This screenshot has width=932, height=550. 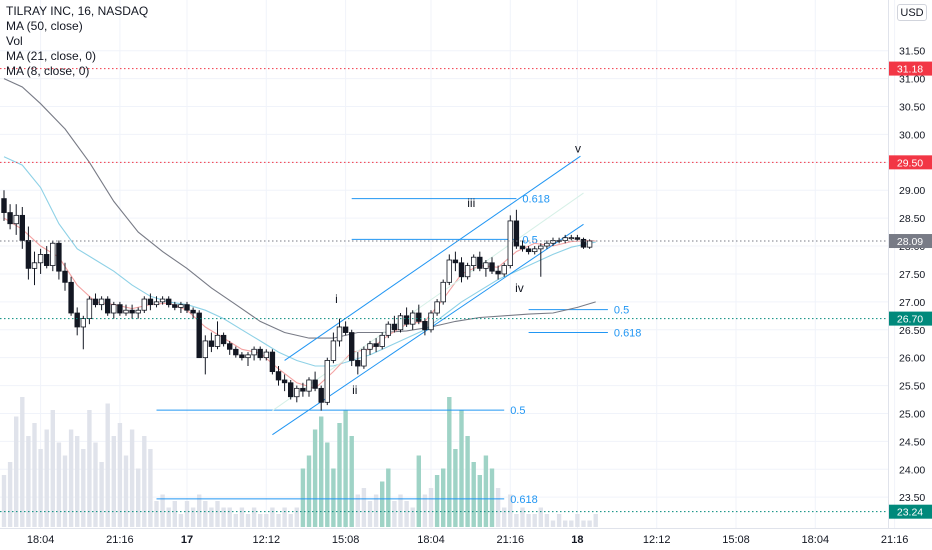 I want to click on price-tick-label: 25.50, so click(x=912, y=387).